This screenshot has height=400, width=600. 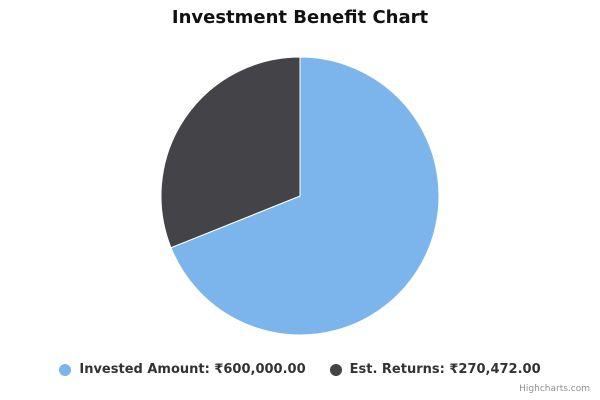 I want to click on credits-link: Highcharts.com, so click(x=554, y=389).